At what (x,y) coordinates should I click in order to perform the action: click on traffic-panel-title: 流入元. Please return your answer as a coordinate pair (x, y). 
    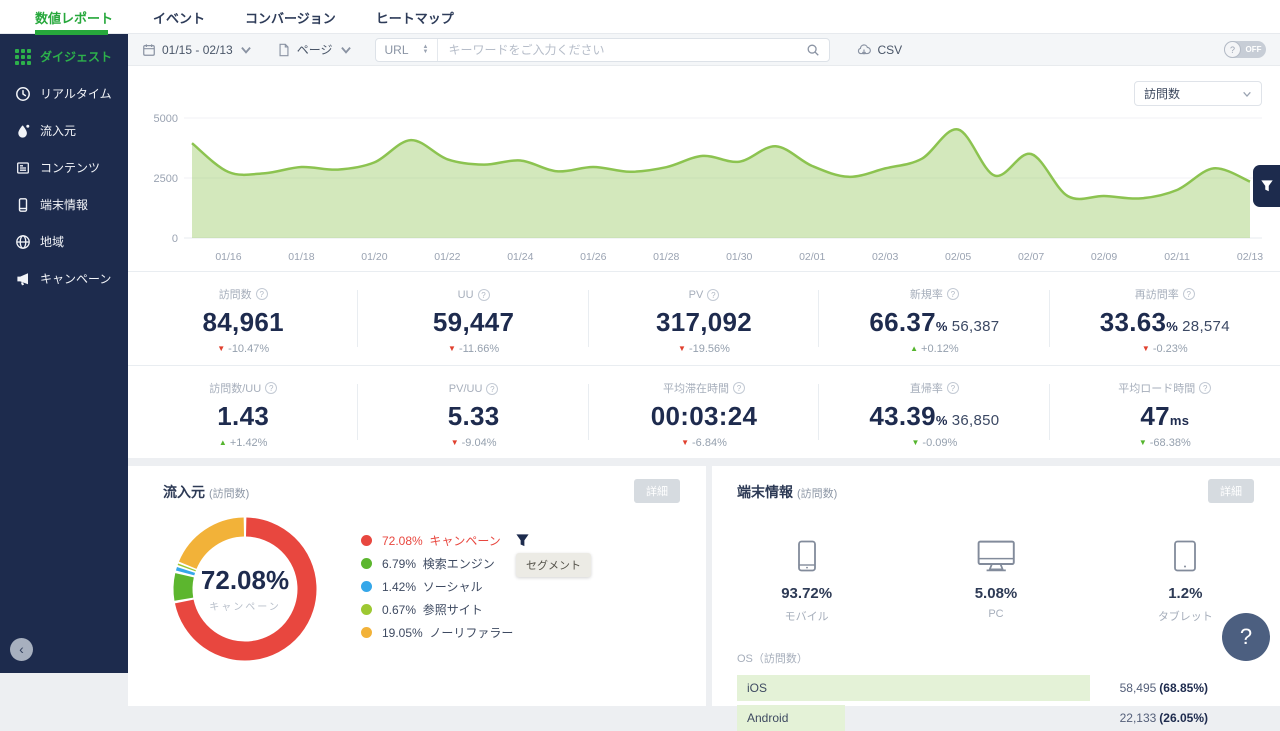
    Looking at the image, I should click on (184, 492).